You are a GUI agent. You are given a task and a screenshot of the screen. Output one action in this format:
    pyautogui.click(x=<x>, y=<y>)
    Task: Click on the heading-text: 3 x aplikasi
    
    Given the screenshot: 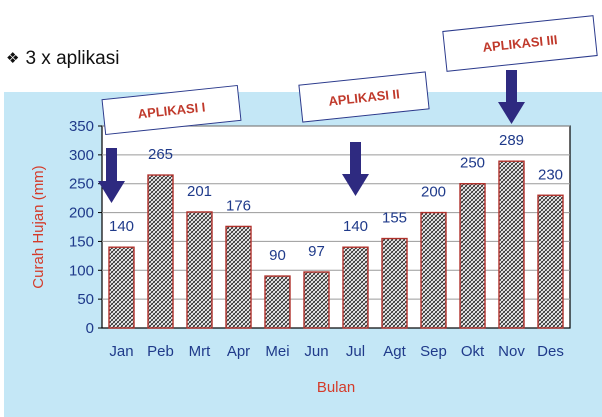 What is the action you would take?
    pyautogui.click(x=72, y=58)
    